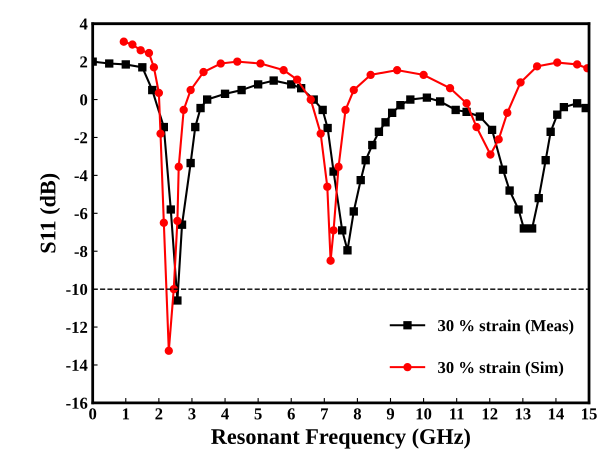  Describe the element at coordinates (84, 24) in the screenshot. I see `y-tick-label: 4` at that location.